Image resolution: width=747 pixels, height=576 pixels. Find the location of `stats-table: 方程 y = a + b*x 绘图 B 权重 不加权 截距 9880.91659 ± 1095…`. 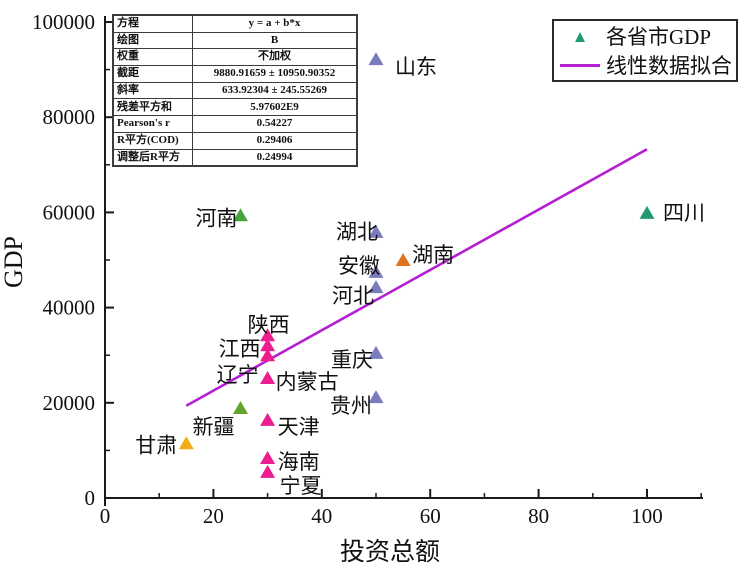

stats-table: 方程 y = a + b*x 绘图 B 权重 不加权 截距 9880.91659 ± 1095… is located at coordinates (235, 91).